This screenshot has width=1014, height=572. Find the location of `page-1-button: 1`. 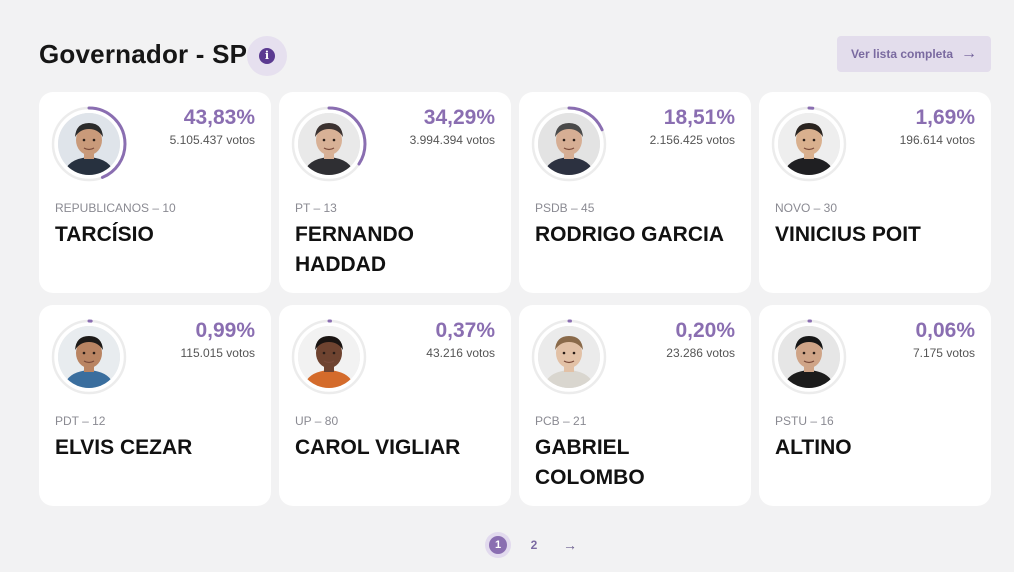

page-1-button: 1 is located at coordinates (498, 545).